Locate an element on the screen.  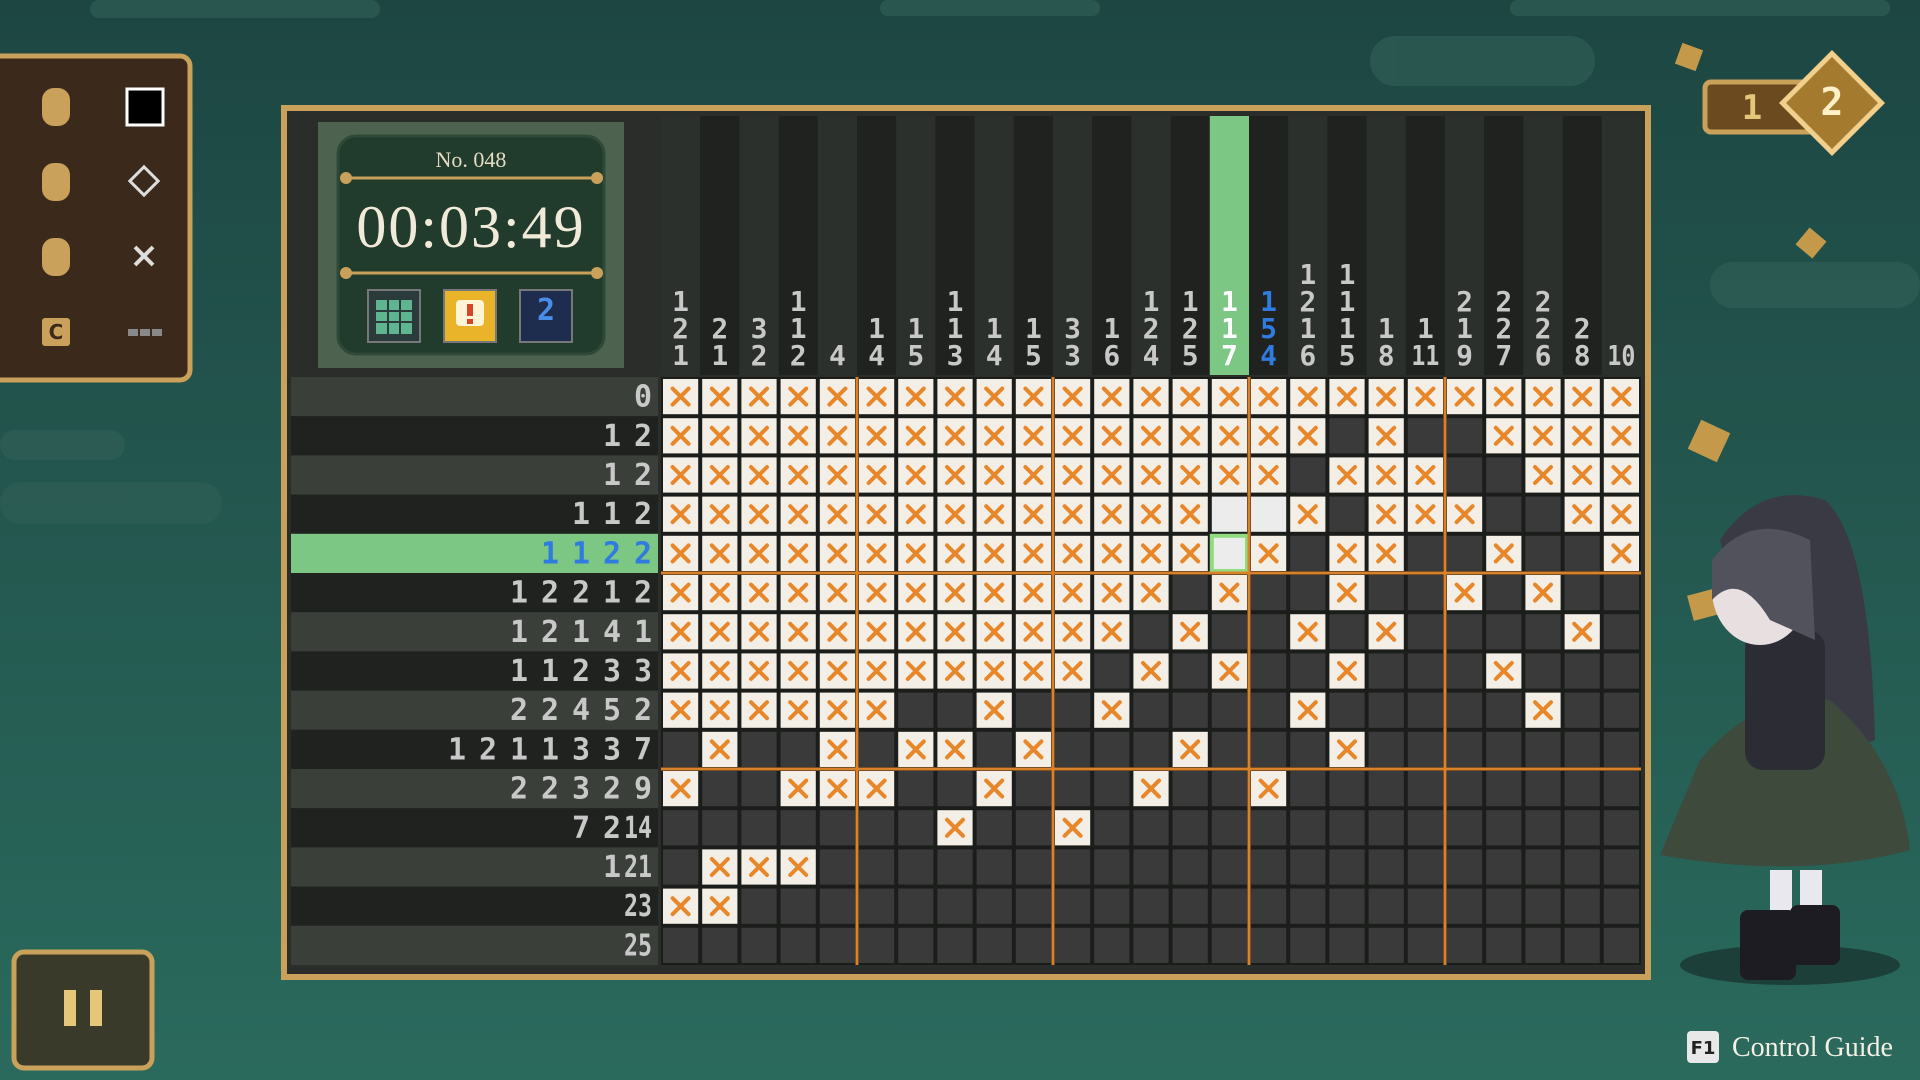
layer-icon: 2 is located at coordinates (546, 316).